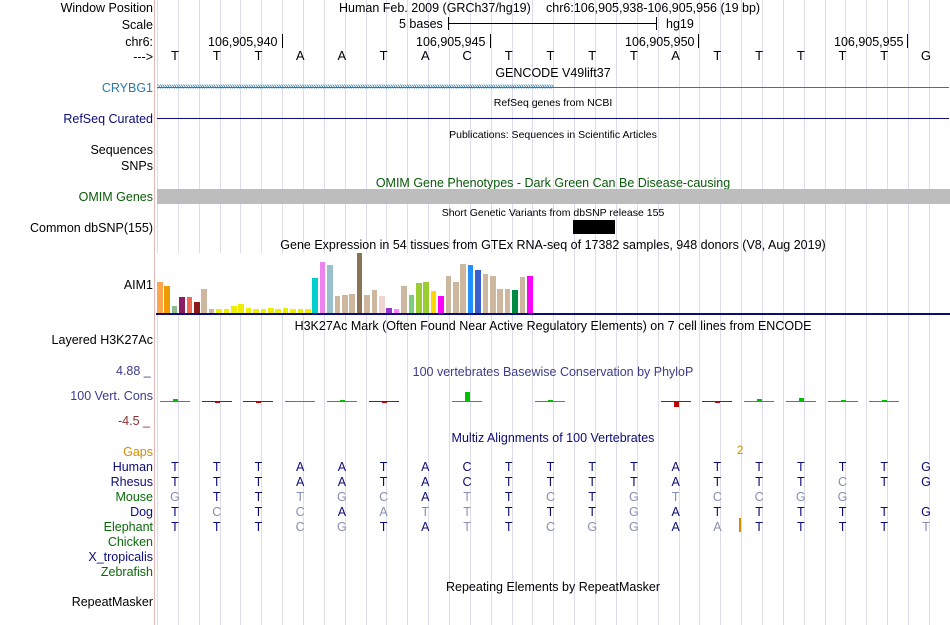 Image resolution: width=950 pixels, height=625 pixels. What do you see at coordinates (435, 8) in the screenshot?
I see `assembly-title: Human Feb. 2009 (GRCh37/hg19)` at bounding box center [435, 8].